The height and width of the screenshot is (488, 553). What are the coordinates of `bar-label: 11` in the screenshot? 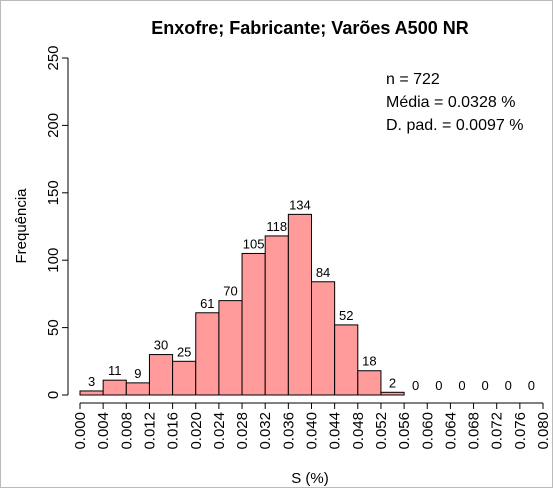 It's located at (115, 370).